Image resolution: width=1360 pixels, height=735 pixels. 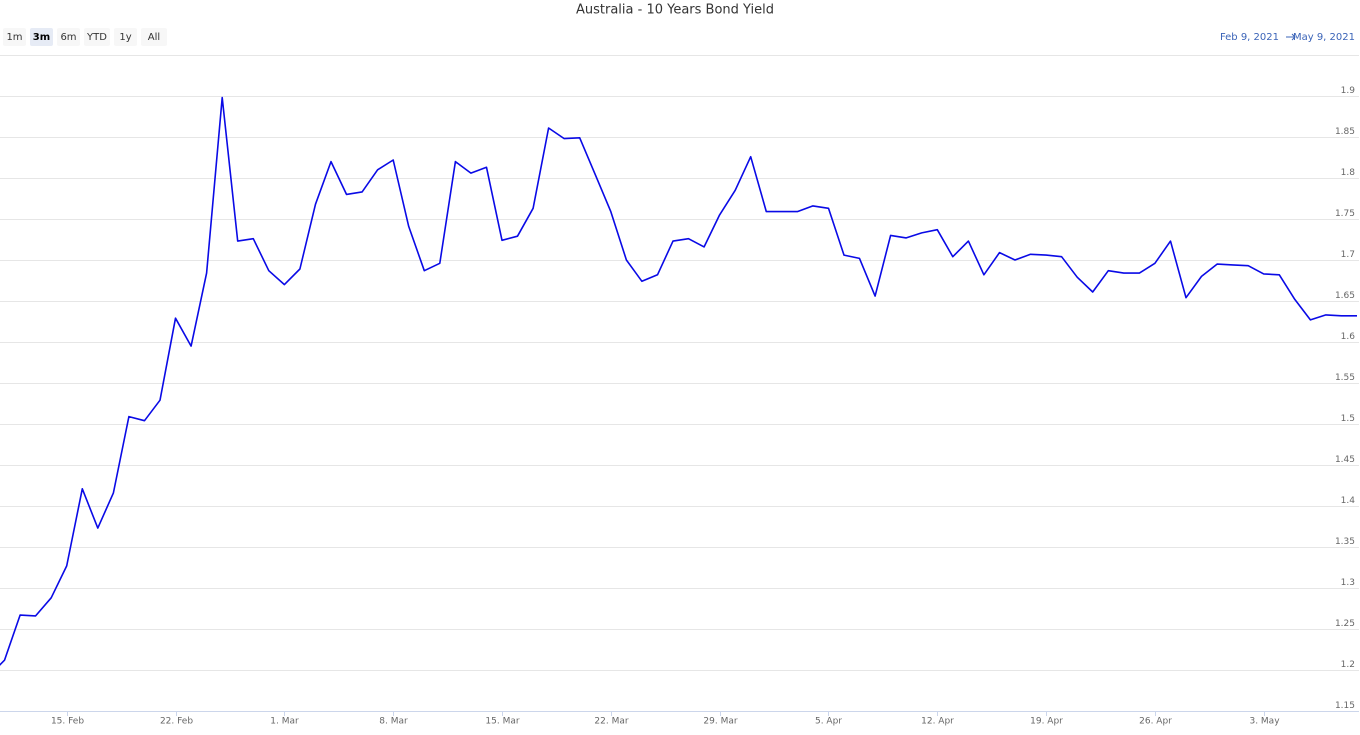 I want to click on y-tick-label: 1.35, so click(x=1345, y=542).